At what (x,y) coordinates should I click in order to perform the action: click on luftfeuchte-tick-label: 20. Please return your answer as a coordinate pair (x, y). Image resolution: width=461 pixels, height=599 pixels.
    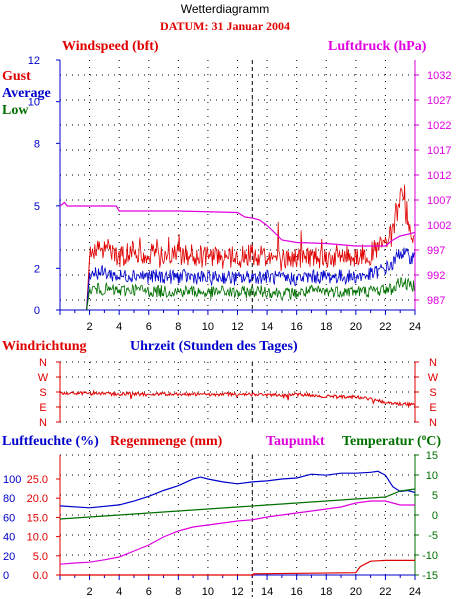
    Looking at the image, I should click on (9, 557).